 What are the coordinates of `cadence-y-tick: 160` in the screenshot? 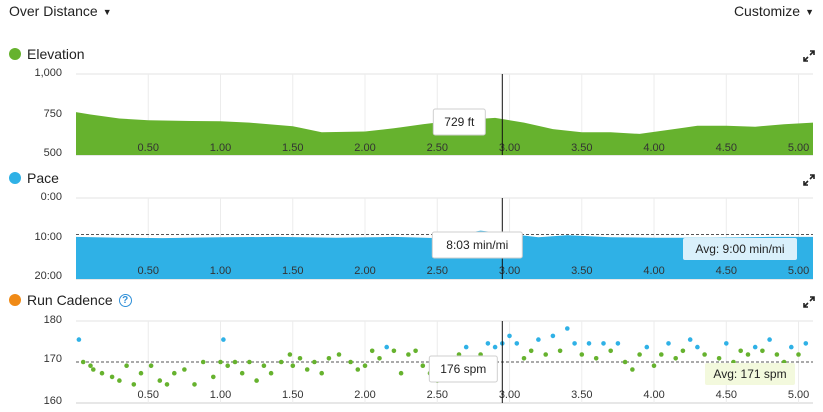 It's located at (52, 401).